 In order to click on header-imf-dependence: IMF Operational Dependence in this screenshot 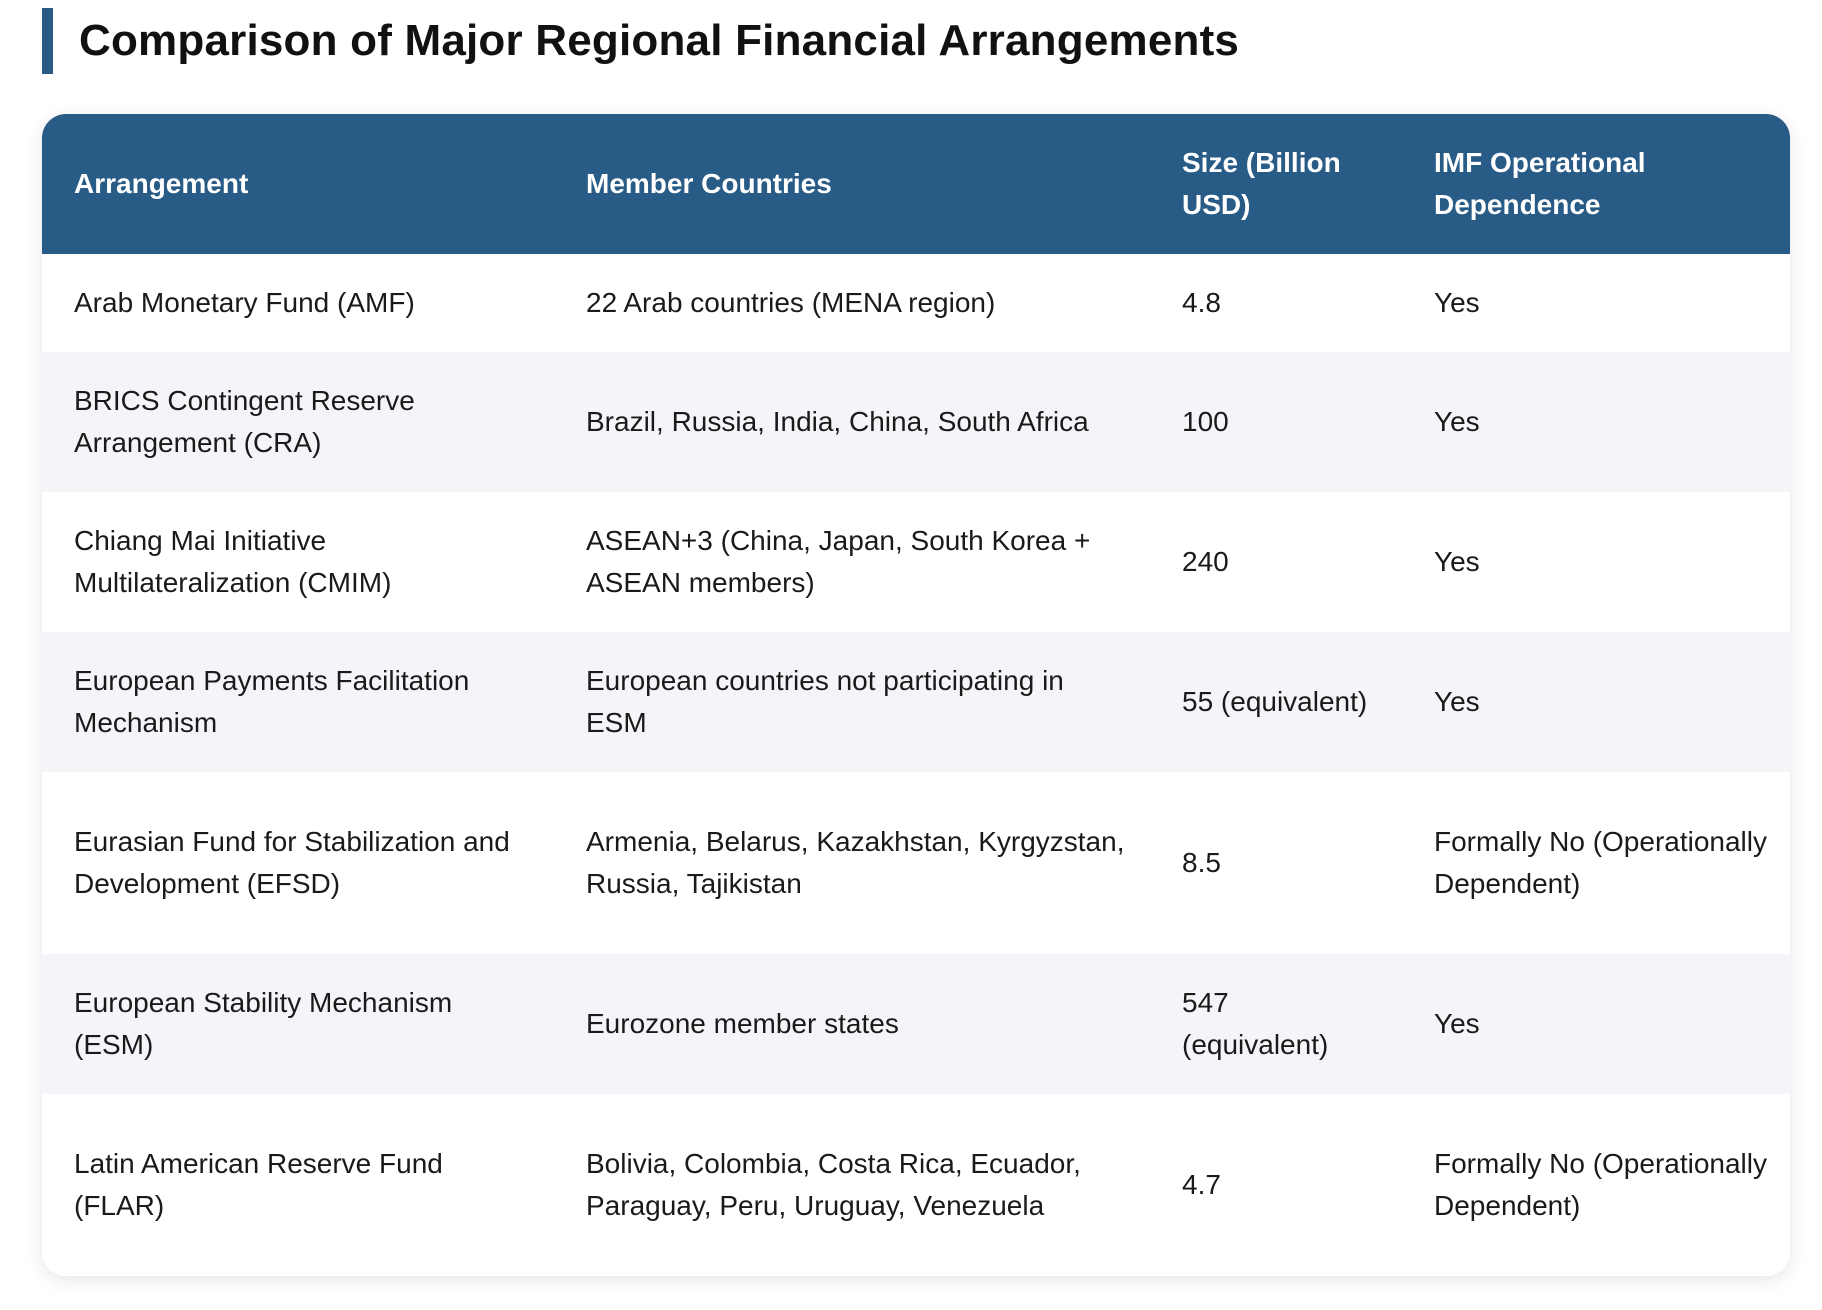, I will do `click(1540, 183)`.